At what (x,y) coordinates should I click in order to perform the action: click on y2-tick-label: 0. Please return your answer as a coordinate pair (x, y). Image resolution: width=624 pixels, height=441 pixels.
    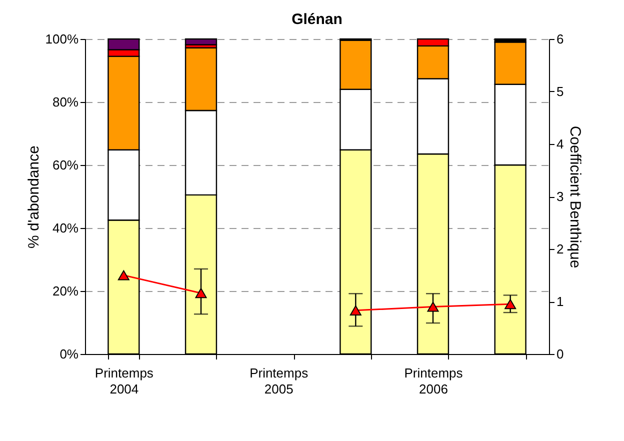
    Looking at the image, I should click on (560, 354).